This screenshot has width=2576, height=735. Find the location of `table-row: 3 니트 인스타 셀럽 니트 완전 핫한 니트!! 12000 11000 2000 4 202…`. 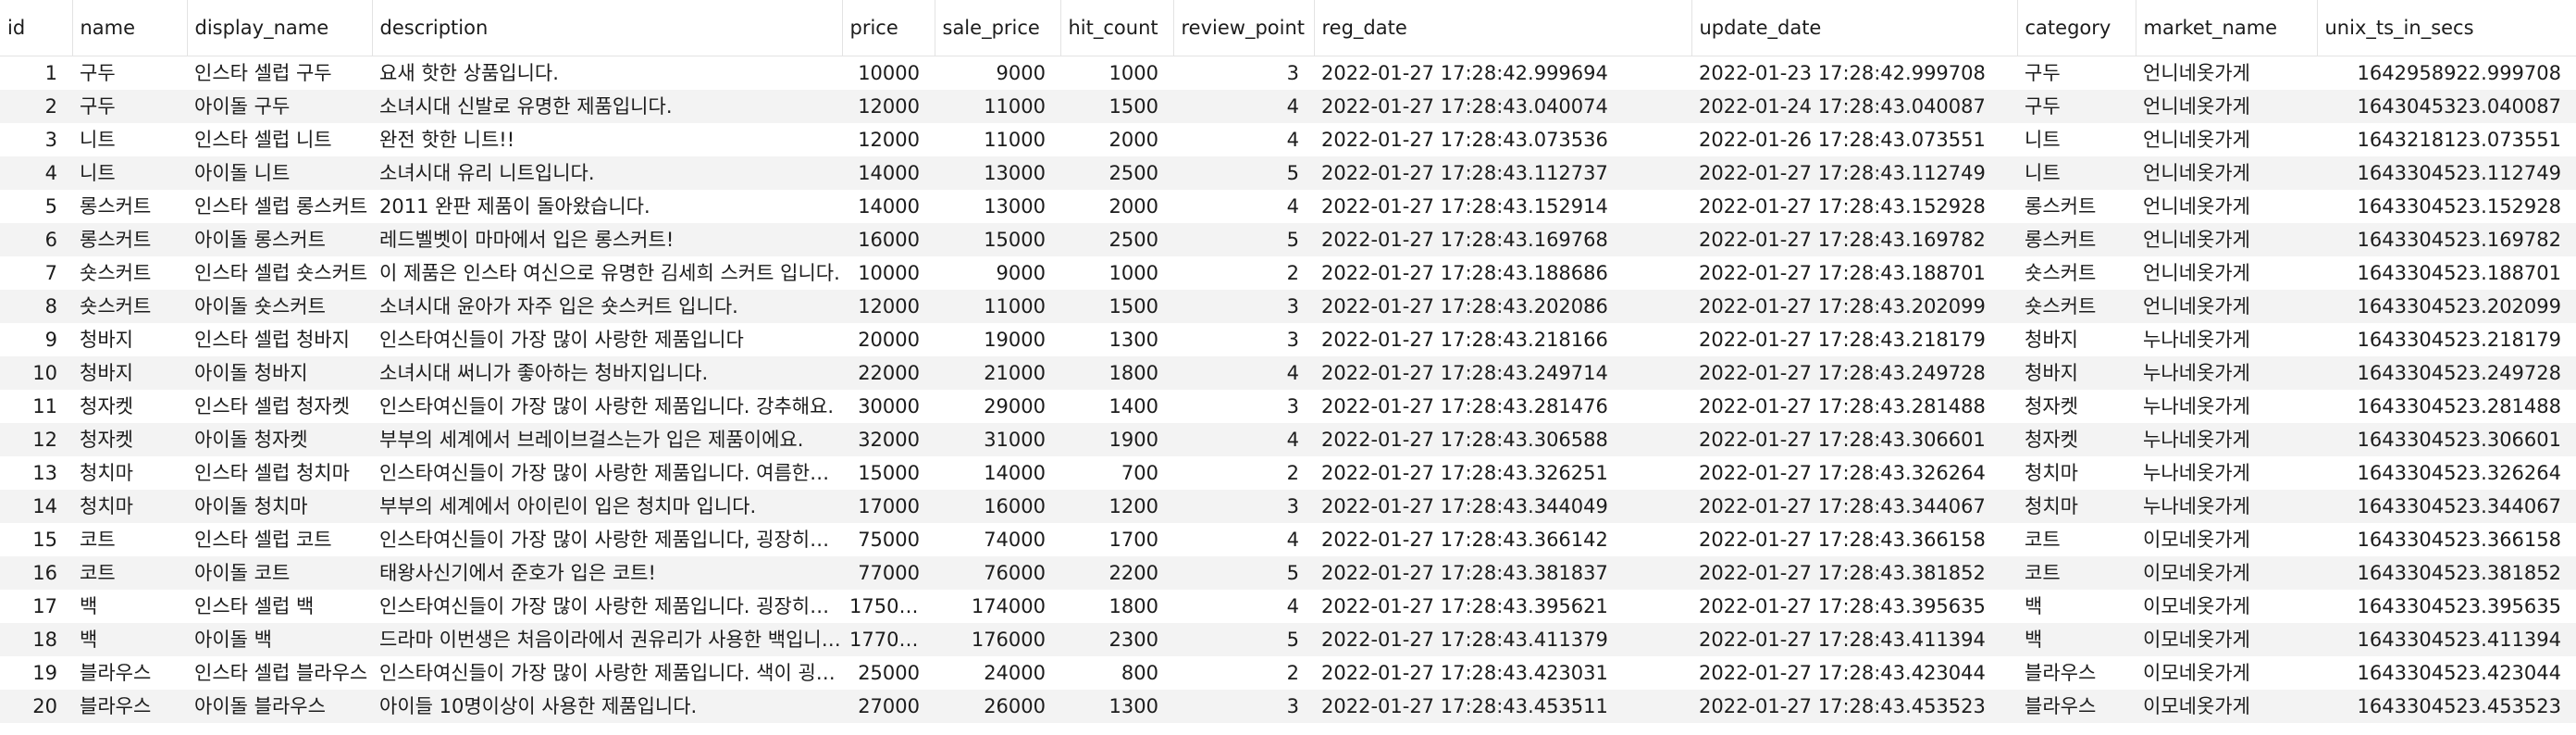

table-row: 3 니트 인스타 셀럽 니트 완전 핫한 니트!! 12000 11000 2000 4 202… is located at coordinates (1288, 139).